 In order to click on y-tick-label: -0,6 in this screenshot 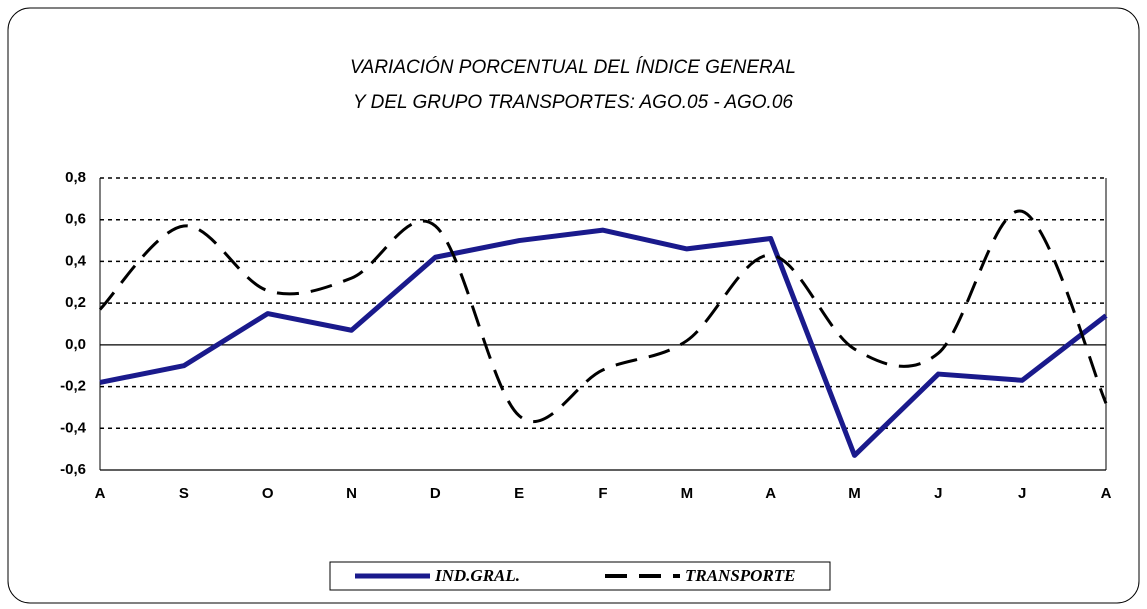, I will do `click(73, 469)`.